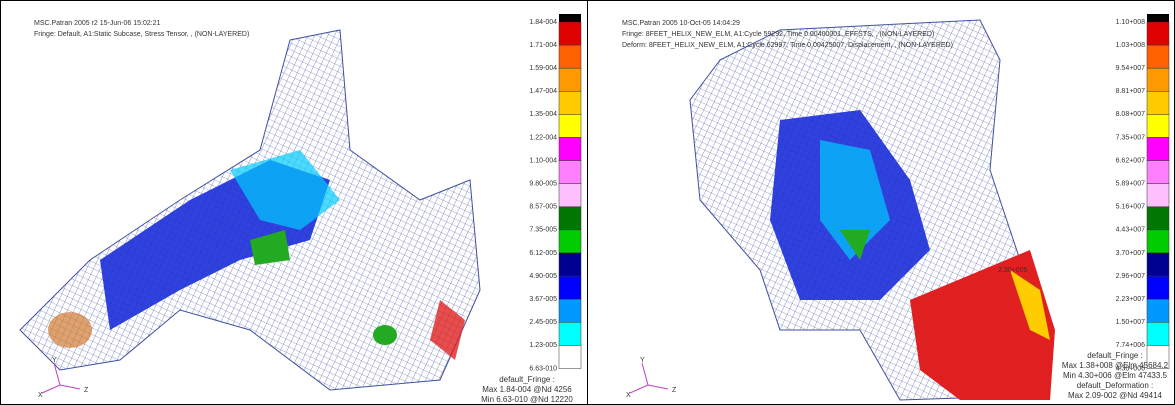 Image resolution: width=1175 pixels, height=405 pixels. What do you see at coordinates (1130, 137) in the screenshot?
I see `legend-label: 7.35+007` at bounding box center [1130, 137].